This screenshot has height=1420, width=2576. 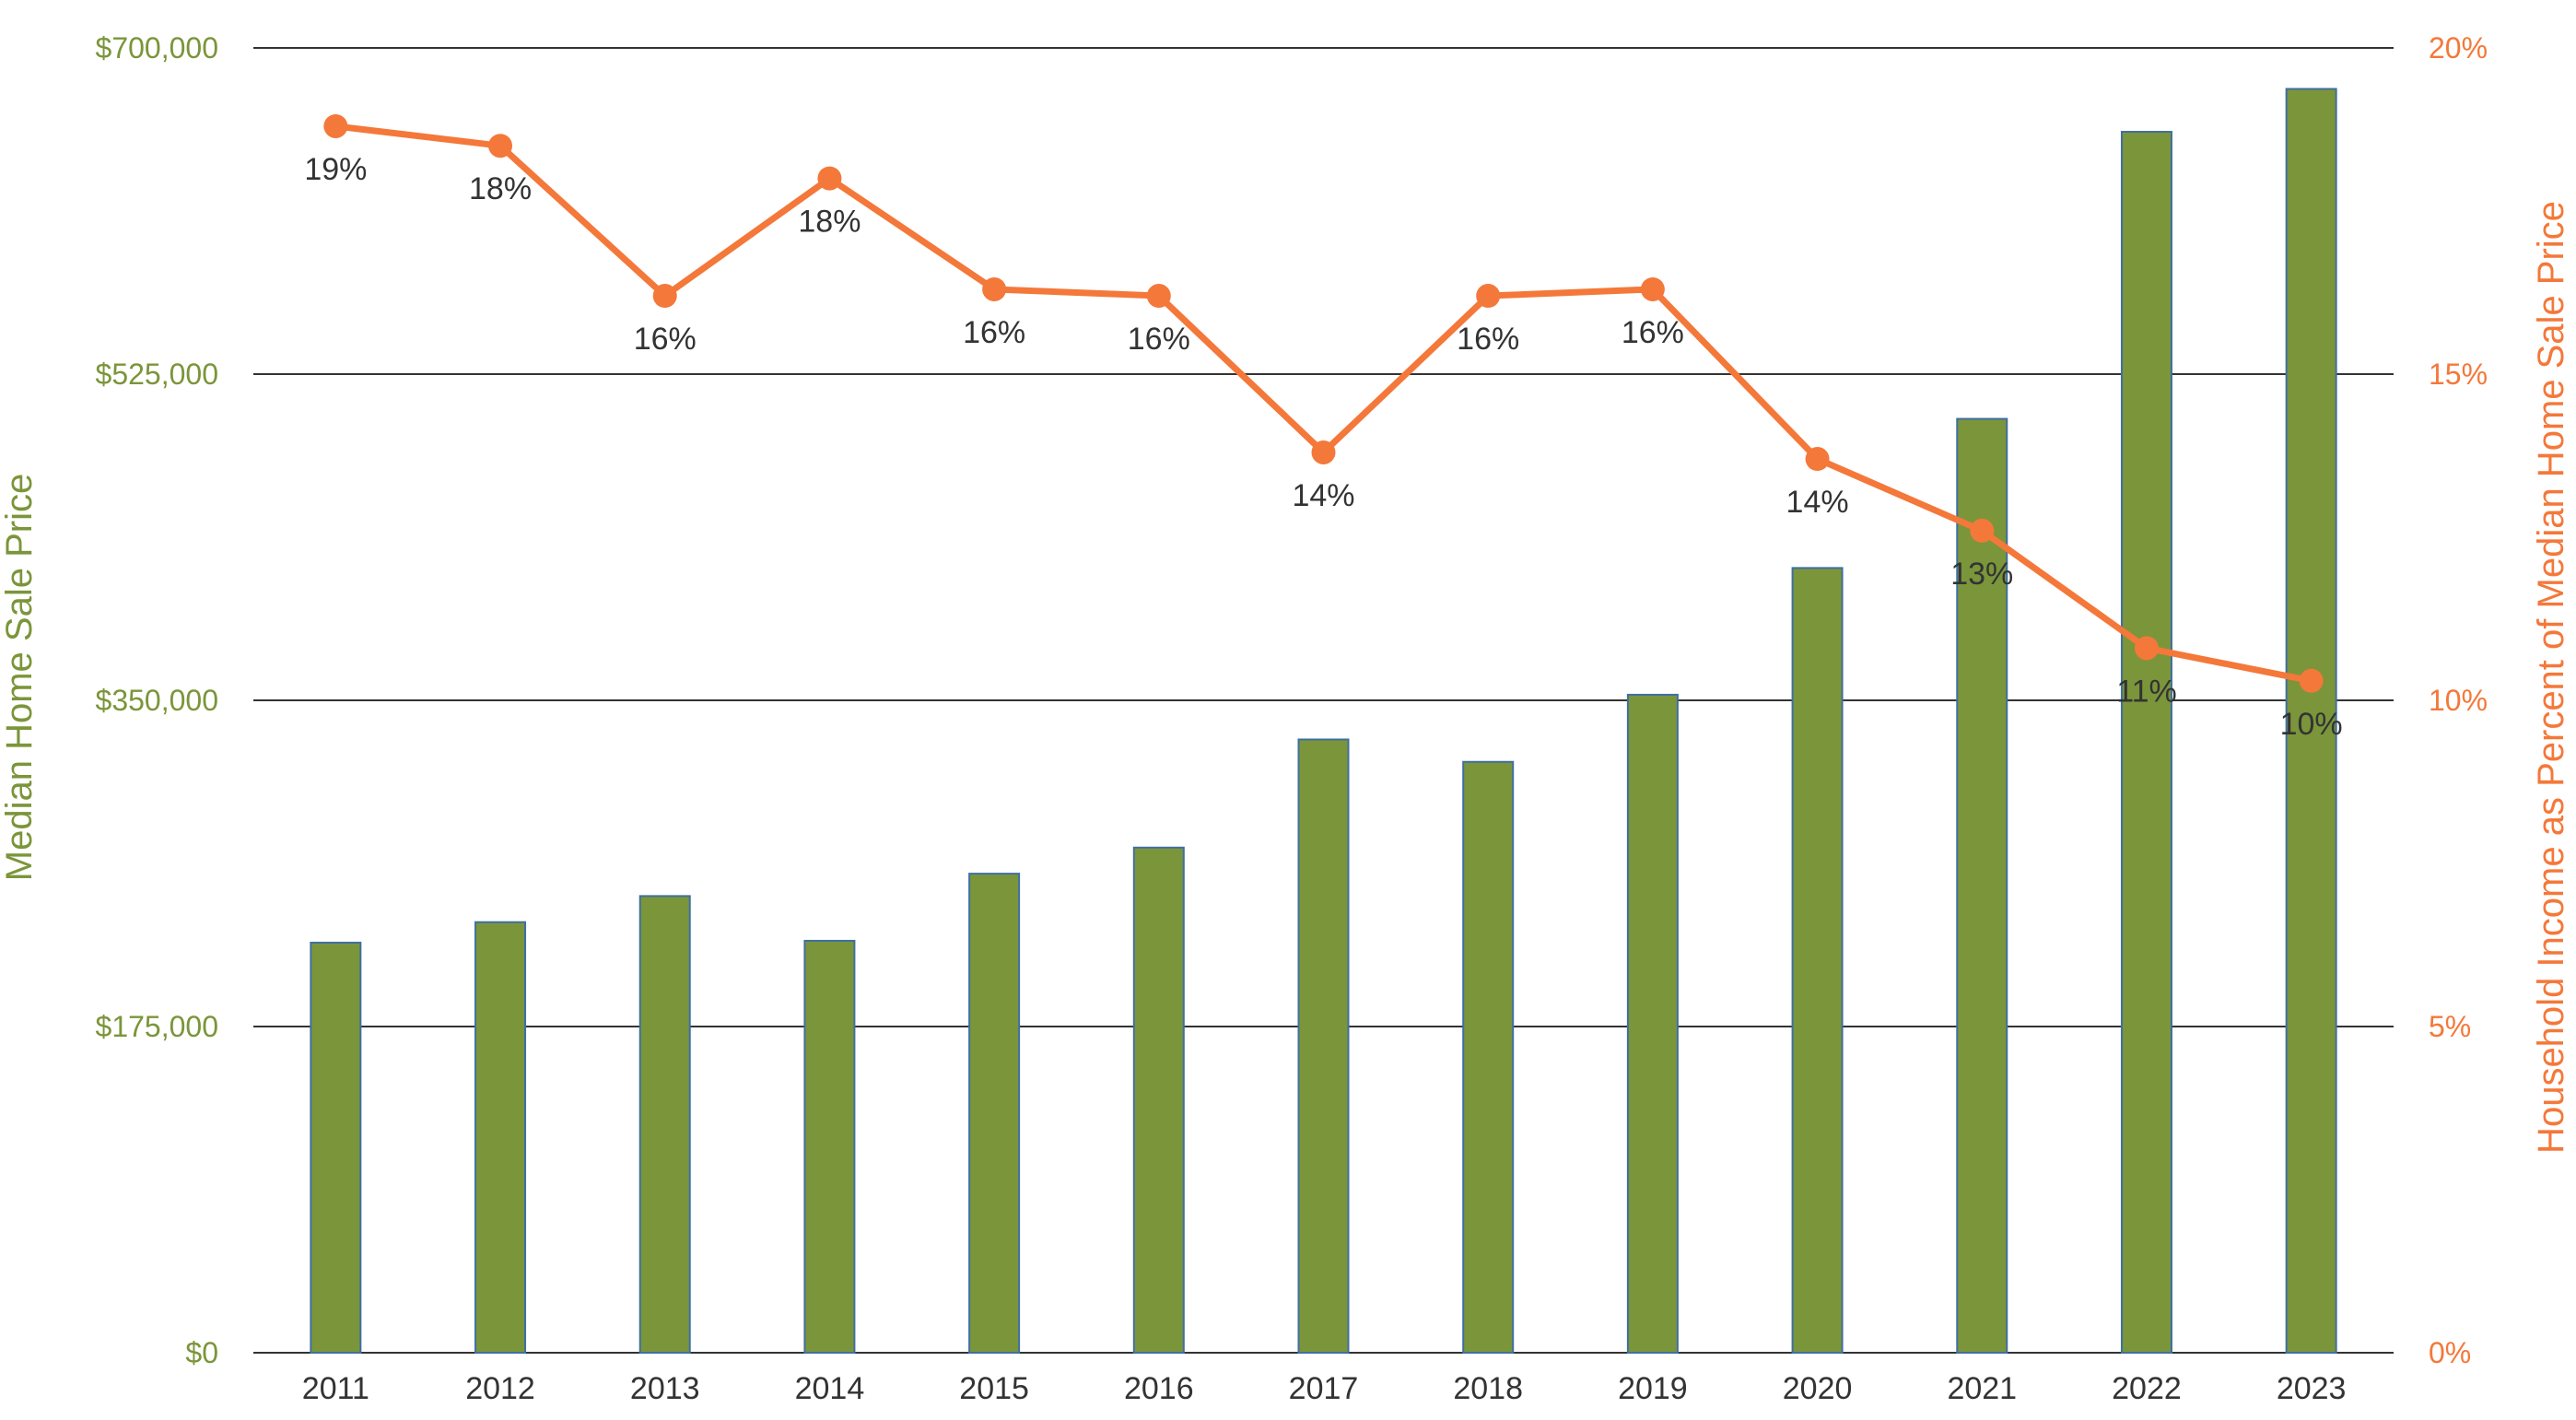 I want to click on x-tick-label: 2016, so click(x=1159, y=1388).